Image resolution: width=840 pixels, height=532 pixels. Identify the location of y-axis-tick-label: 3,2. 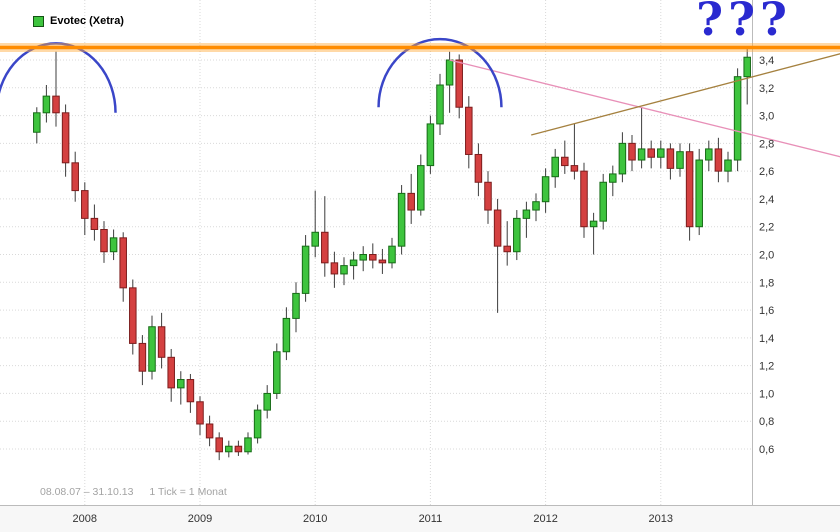
(766, 89).